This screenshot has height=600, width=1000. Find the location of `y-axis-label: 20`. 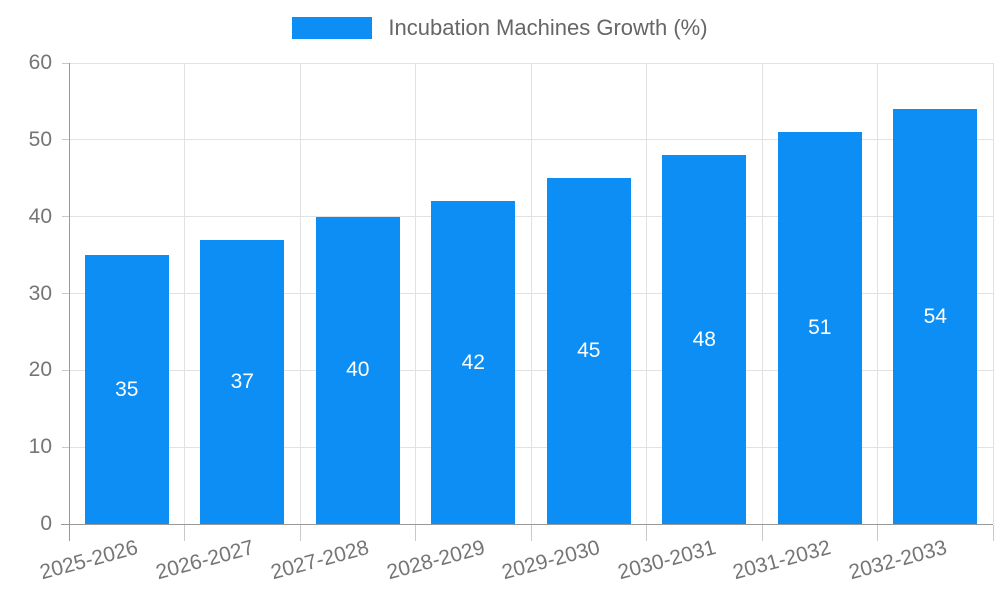

y-axis-label: 20 is located at coordinates (40, 370).